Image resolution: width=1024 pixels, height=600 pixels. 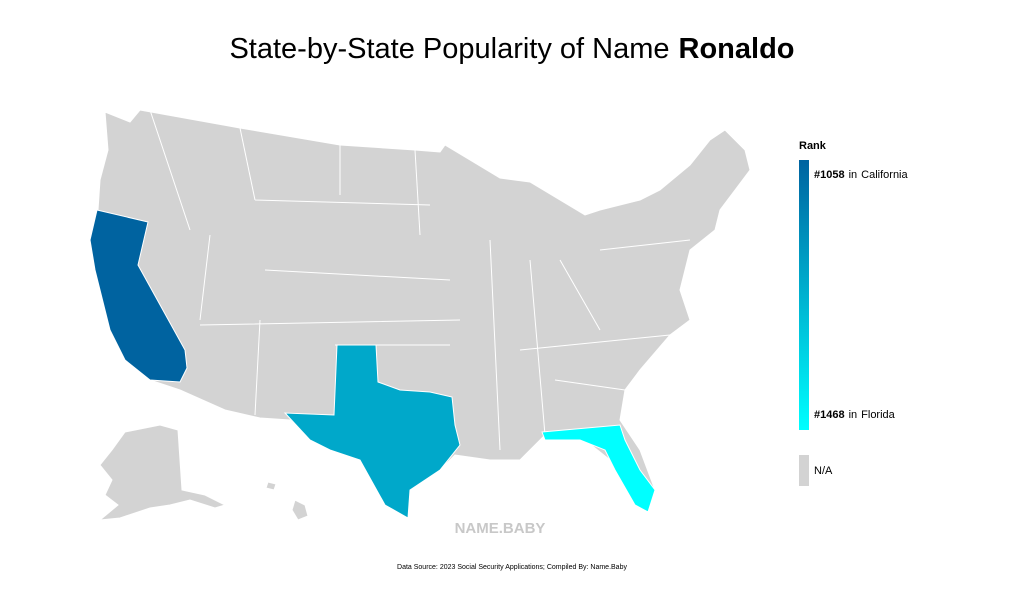 I want to click on title: State-by-State Popularity of Name Ronaldo, so click(x=511, y=49).